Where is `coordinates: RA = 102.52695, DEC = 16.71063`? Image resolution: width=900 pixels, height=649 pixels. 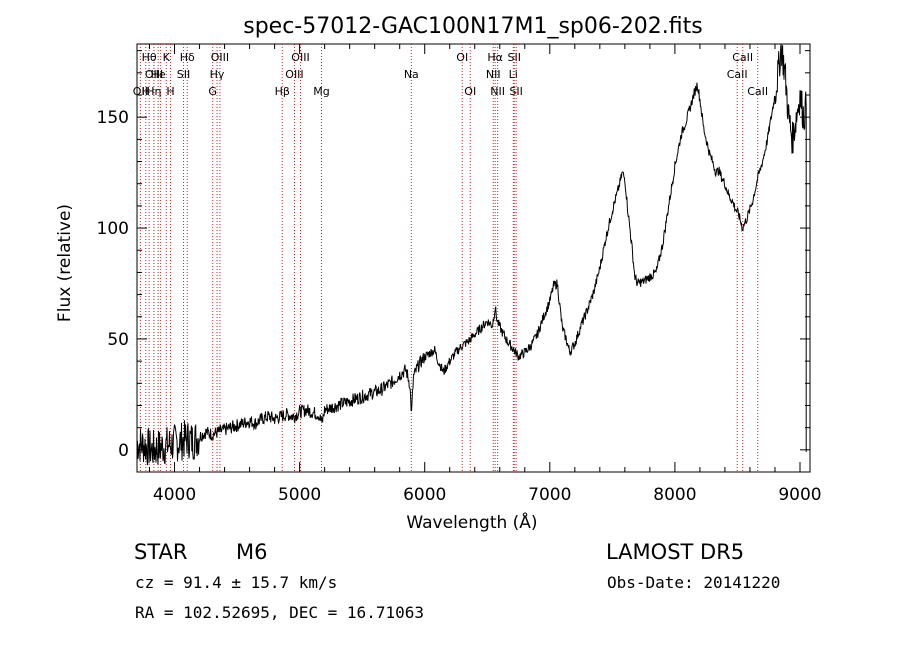 coordinates: RA = 102.52695, DEC = 16.71063 is located at coordinates (279, 612).